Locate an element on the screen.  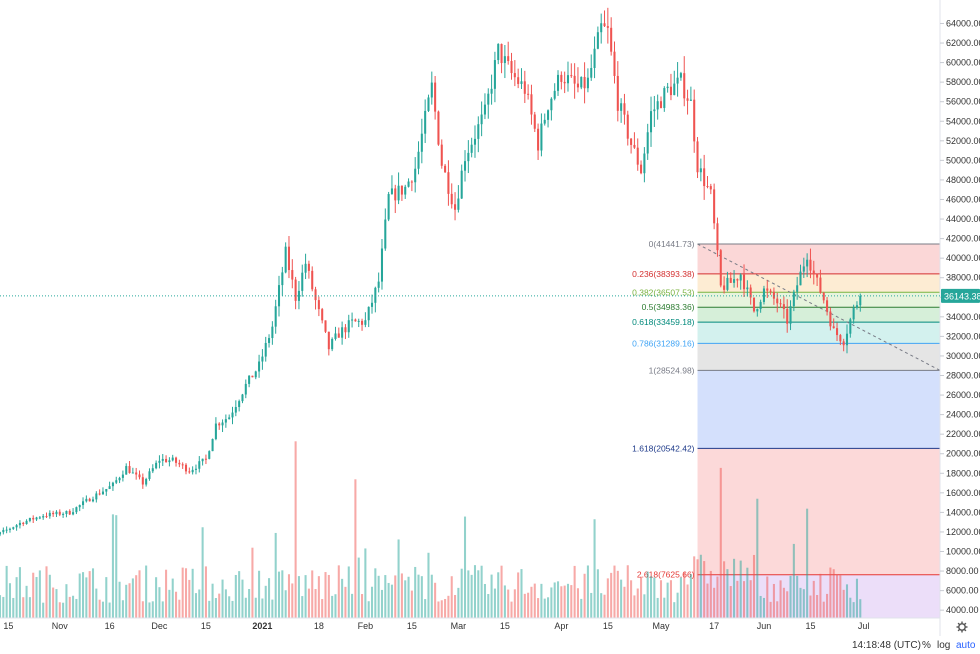
gear-icon is located at coordinates (962, 626).